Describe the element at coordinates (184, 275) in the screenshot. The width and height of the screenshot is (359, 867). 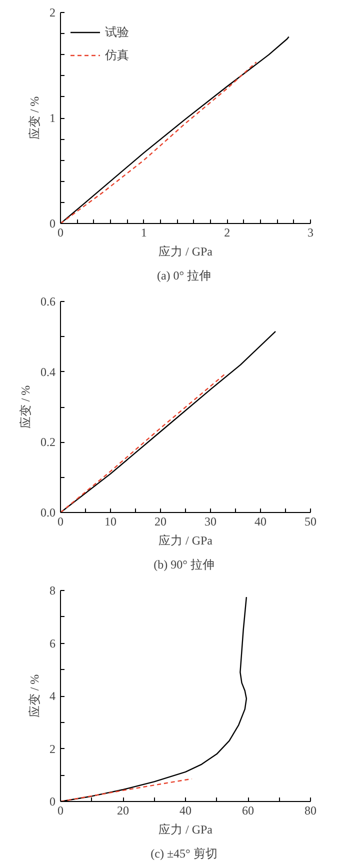
I see `text: (a) 0° 拉伸` at that location.